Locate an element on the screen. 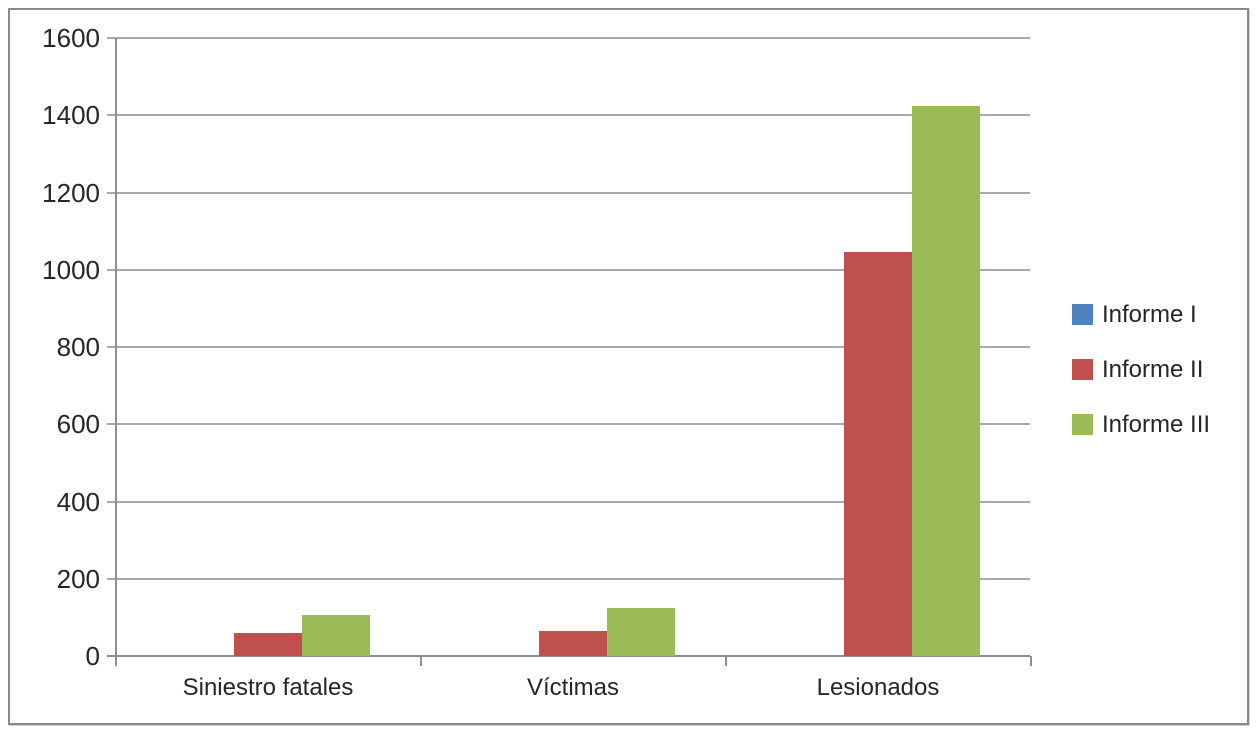 This screenshot has width=1260, height=738. y-tick-label: 0 is located at coordinates (92, 656).